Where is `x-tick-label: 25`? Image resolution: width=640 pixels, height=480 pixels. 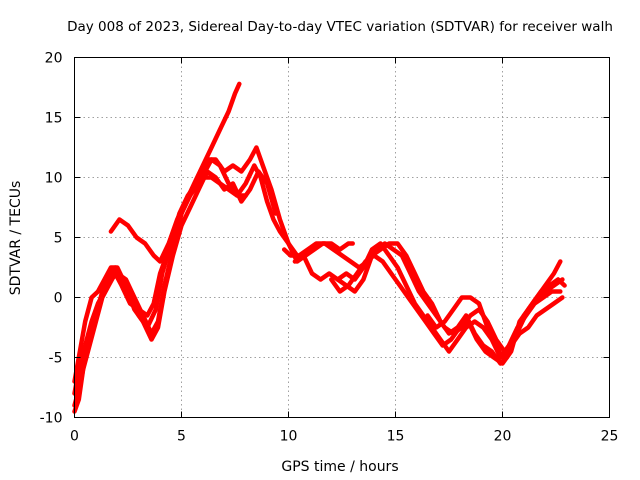 x-tick-label: 25 is located at coordinates (610, 437).